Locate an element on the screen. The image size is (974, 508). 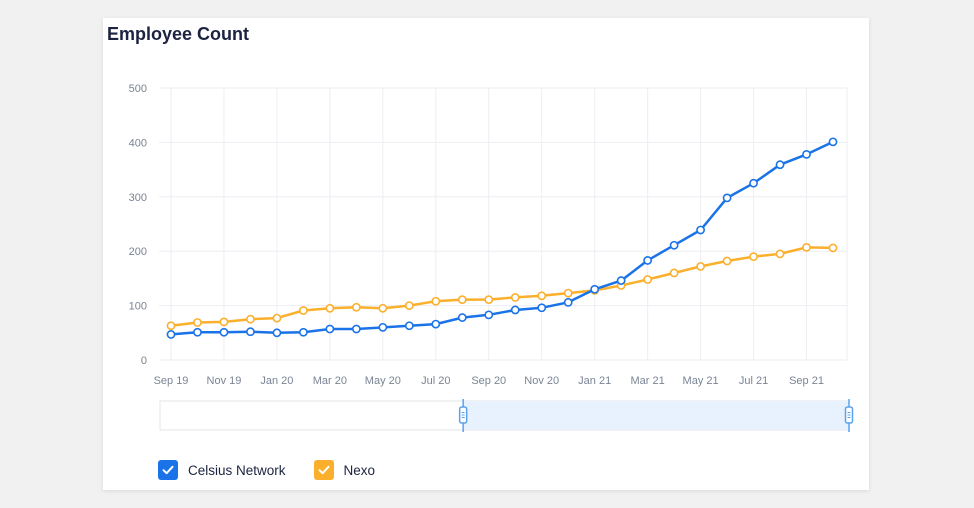
legend-item-celsius-network: Celsius Network is located at coordinates (222, 470).